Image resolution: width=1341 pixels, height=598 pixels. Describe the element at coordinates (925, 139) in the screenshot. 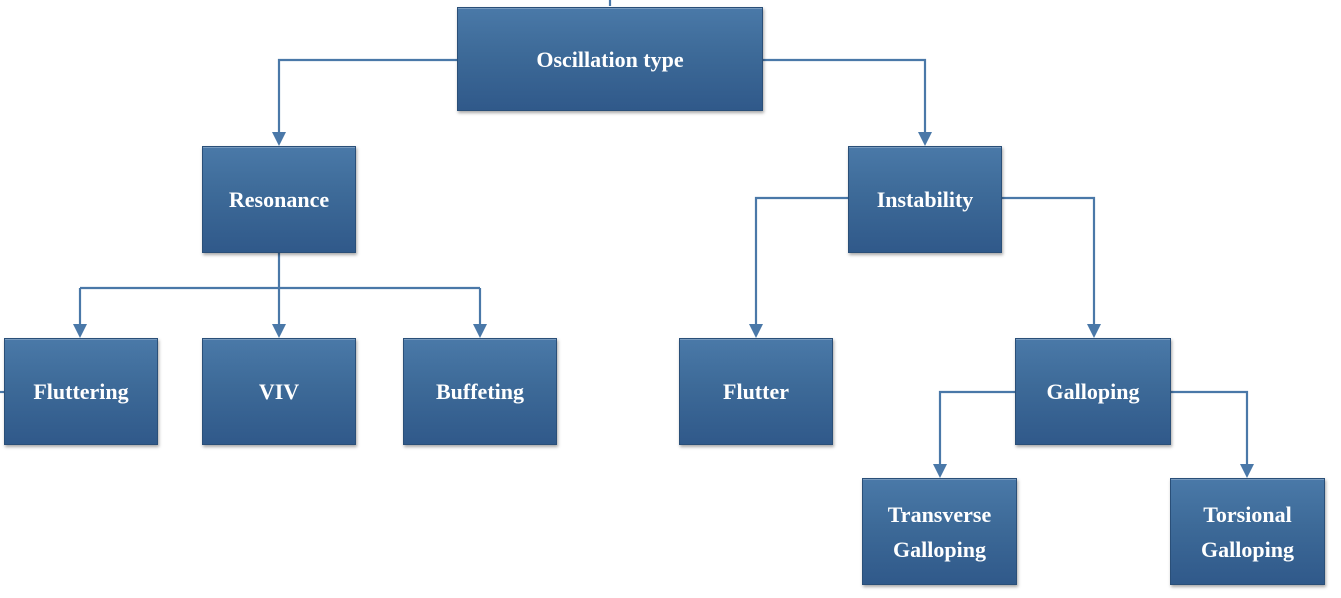

I see `arrowhead-instability` at that location.